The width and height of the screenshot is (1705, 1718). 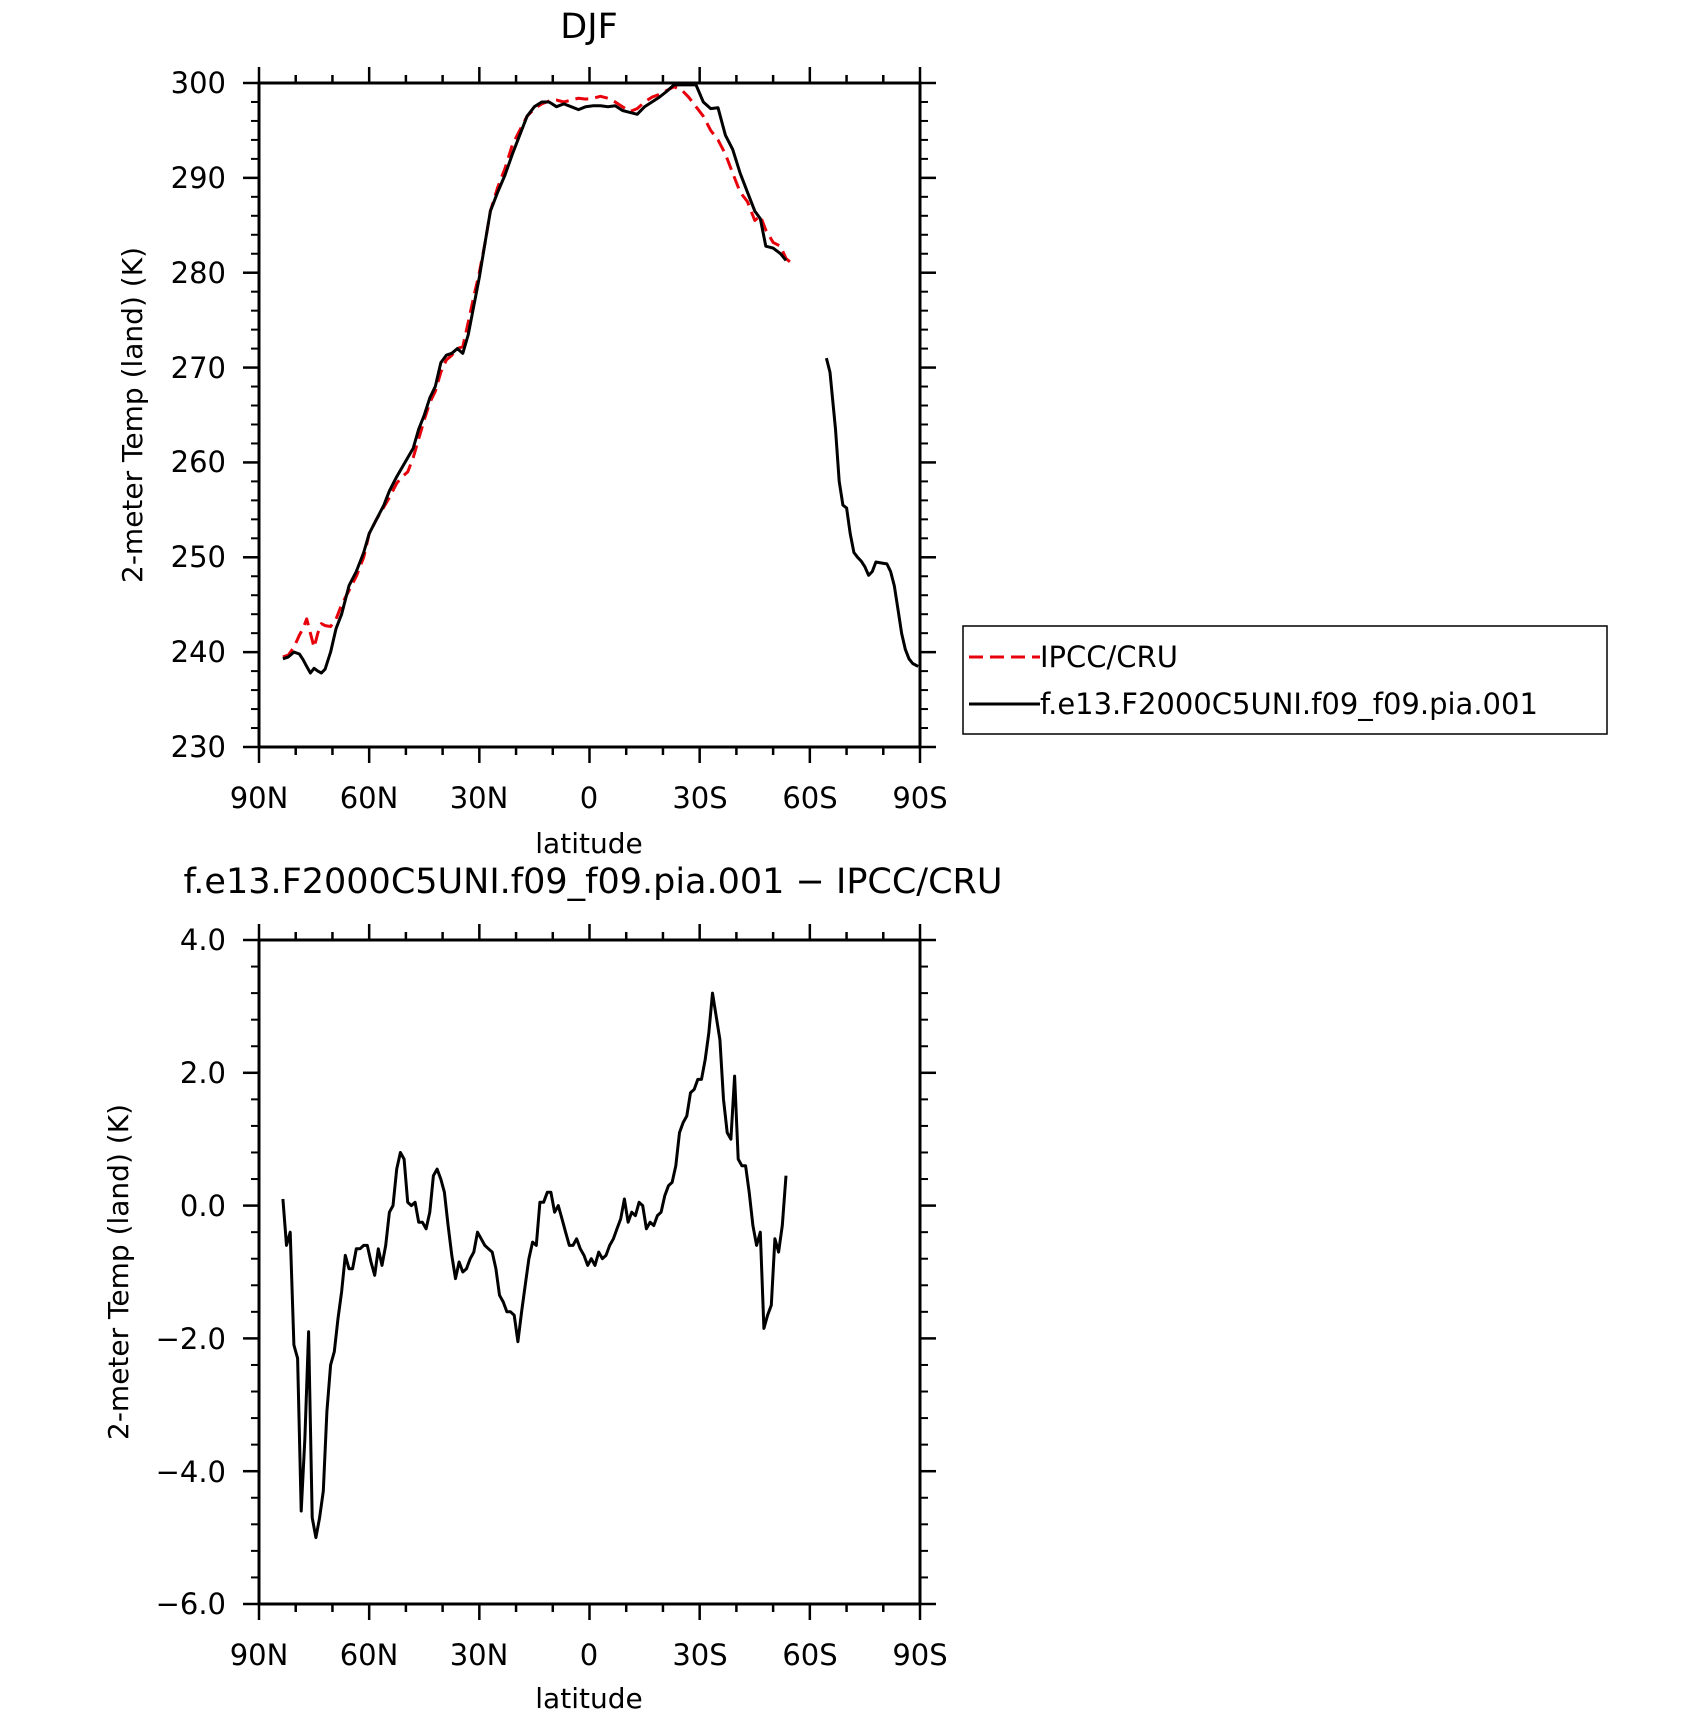 What do you see at coordinates (1109, 657) in the screenshot?
I see `legend-label-ipcc-cru: IPCC/CRU` at bounding box center [1109, 657].